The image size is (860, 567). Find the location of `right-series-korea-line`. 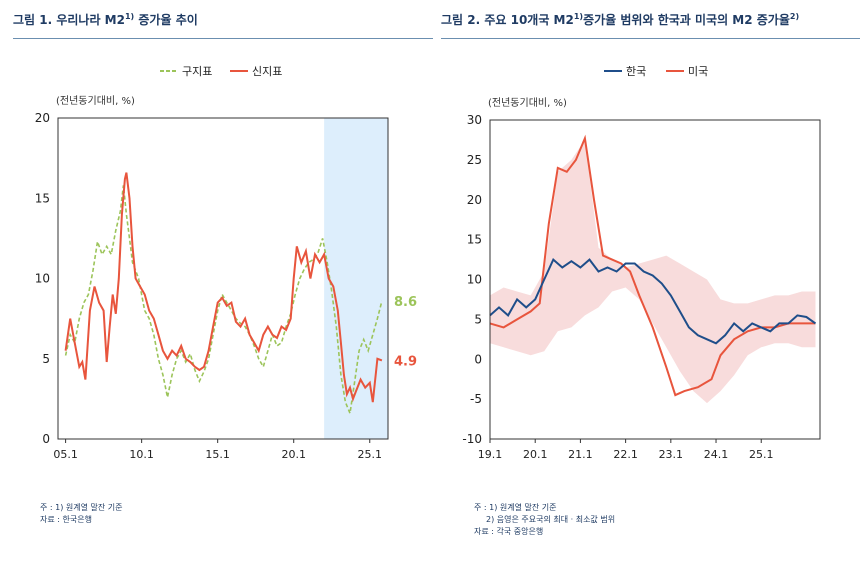

right-series-korea-line is located at coordinates (653, 301).